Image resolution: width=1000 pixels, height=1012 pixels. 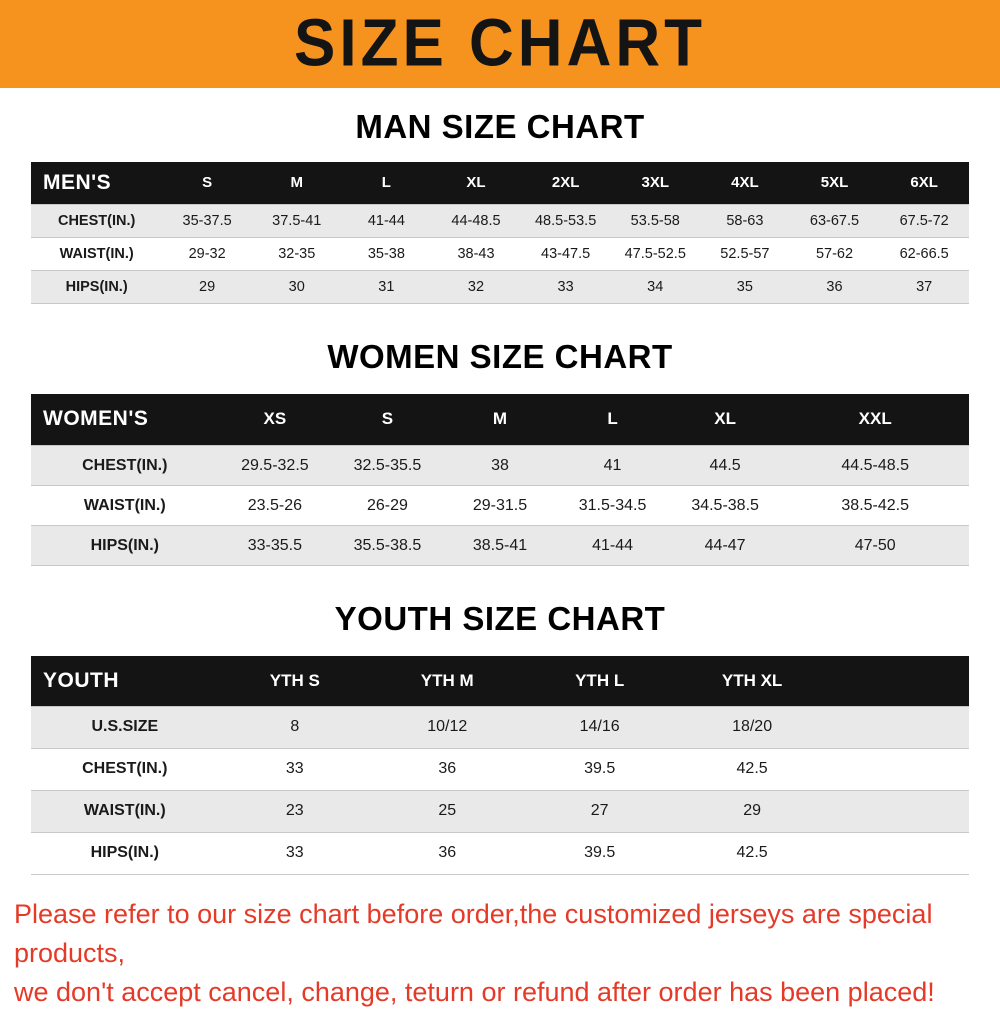 I want to click on size-value: 38.5-41, so click(x=500, y=545).